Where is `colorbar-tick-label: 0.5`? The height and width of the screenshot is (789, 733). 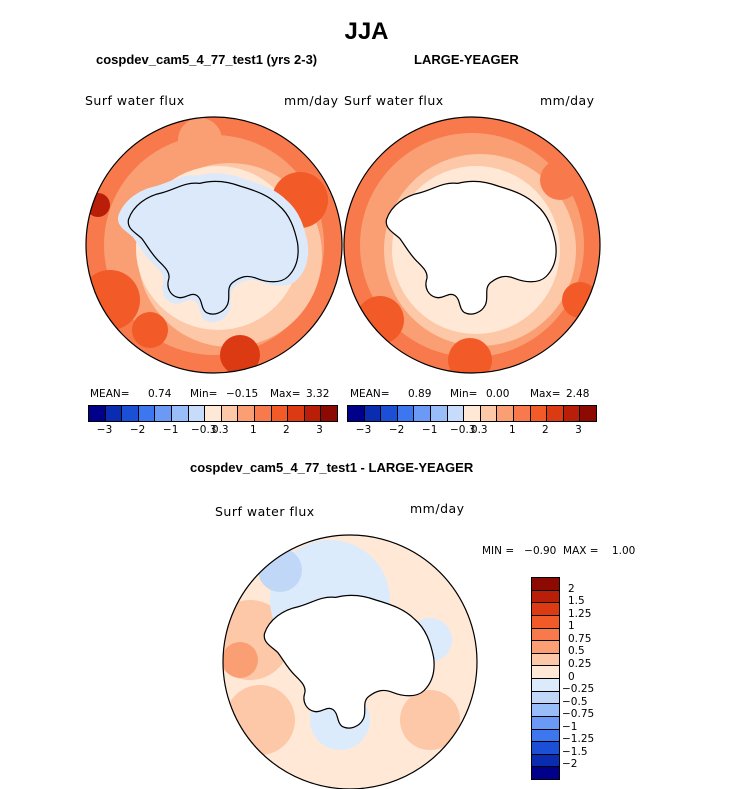
colorbar-tick-label: 0.5 is located at coordinates (576, 651).